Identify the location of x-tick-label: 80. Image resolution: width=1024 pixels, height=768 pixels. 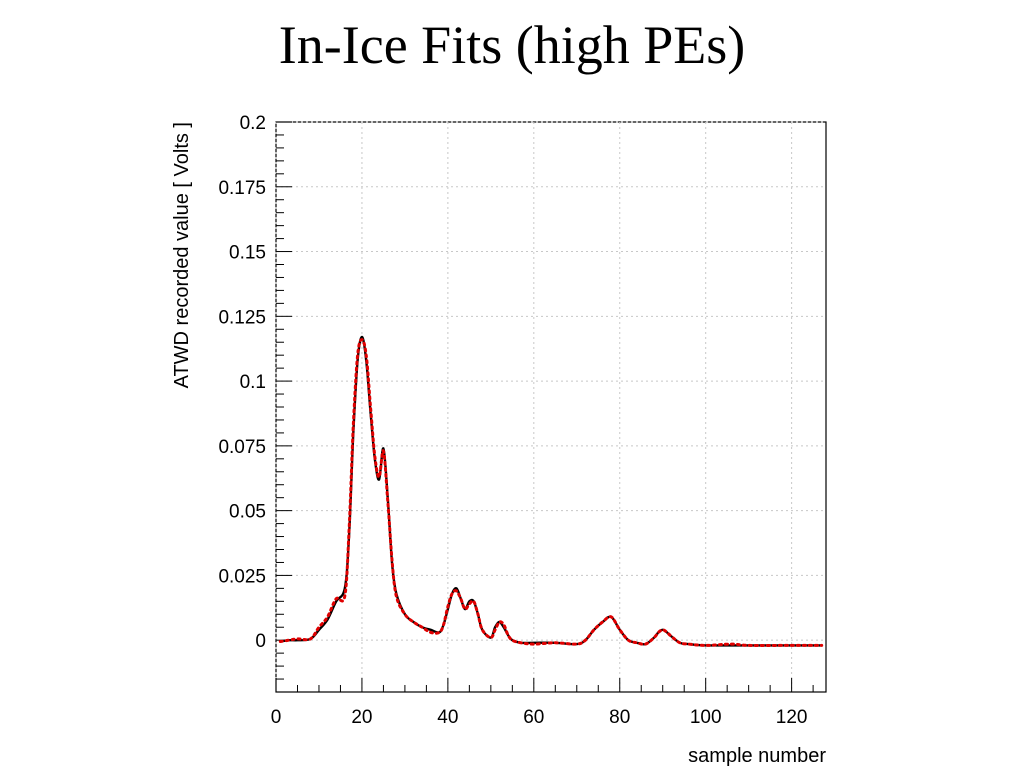
(619, 717).